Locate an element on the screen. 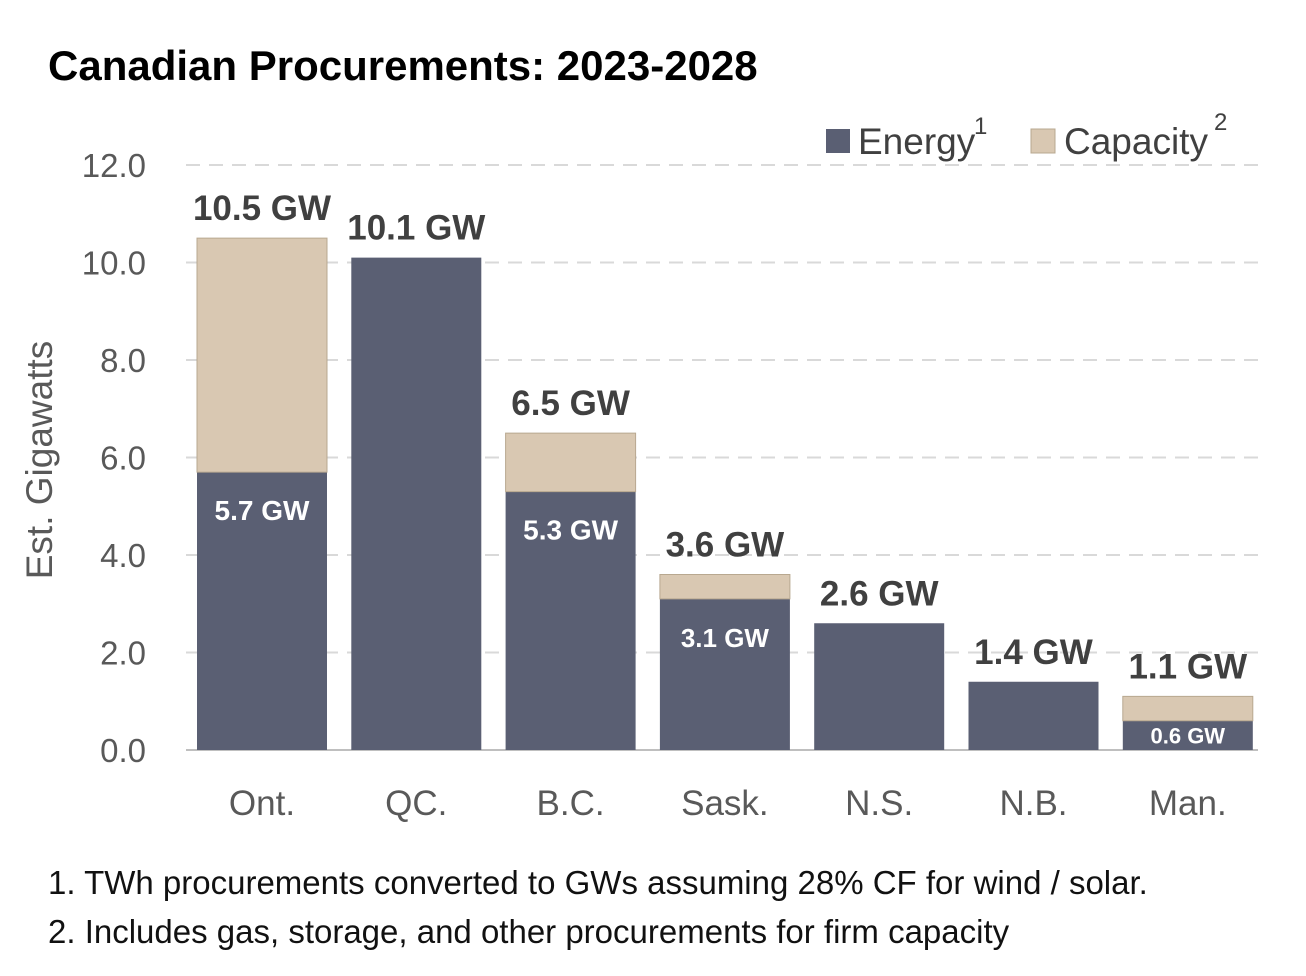  bar-energy-label: 5.7 GW is located at coordinates (262, 510).